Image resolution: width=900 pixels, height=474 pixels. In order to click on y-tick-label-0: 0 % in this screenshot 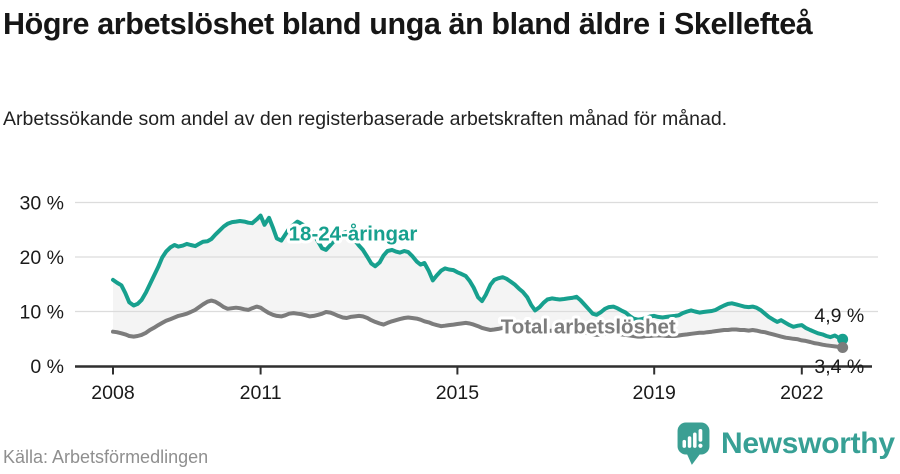, I will do `click(47, 367)`.